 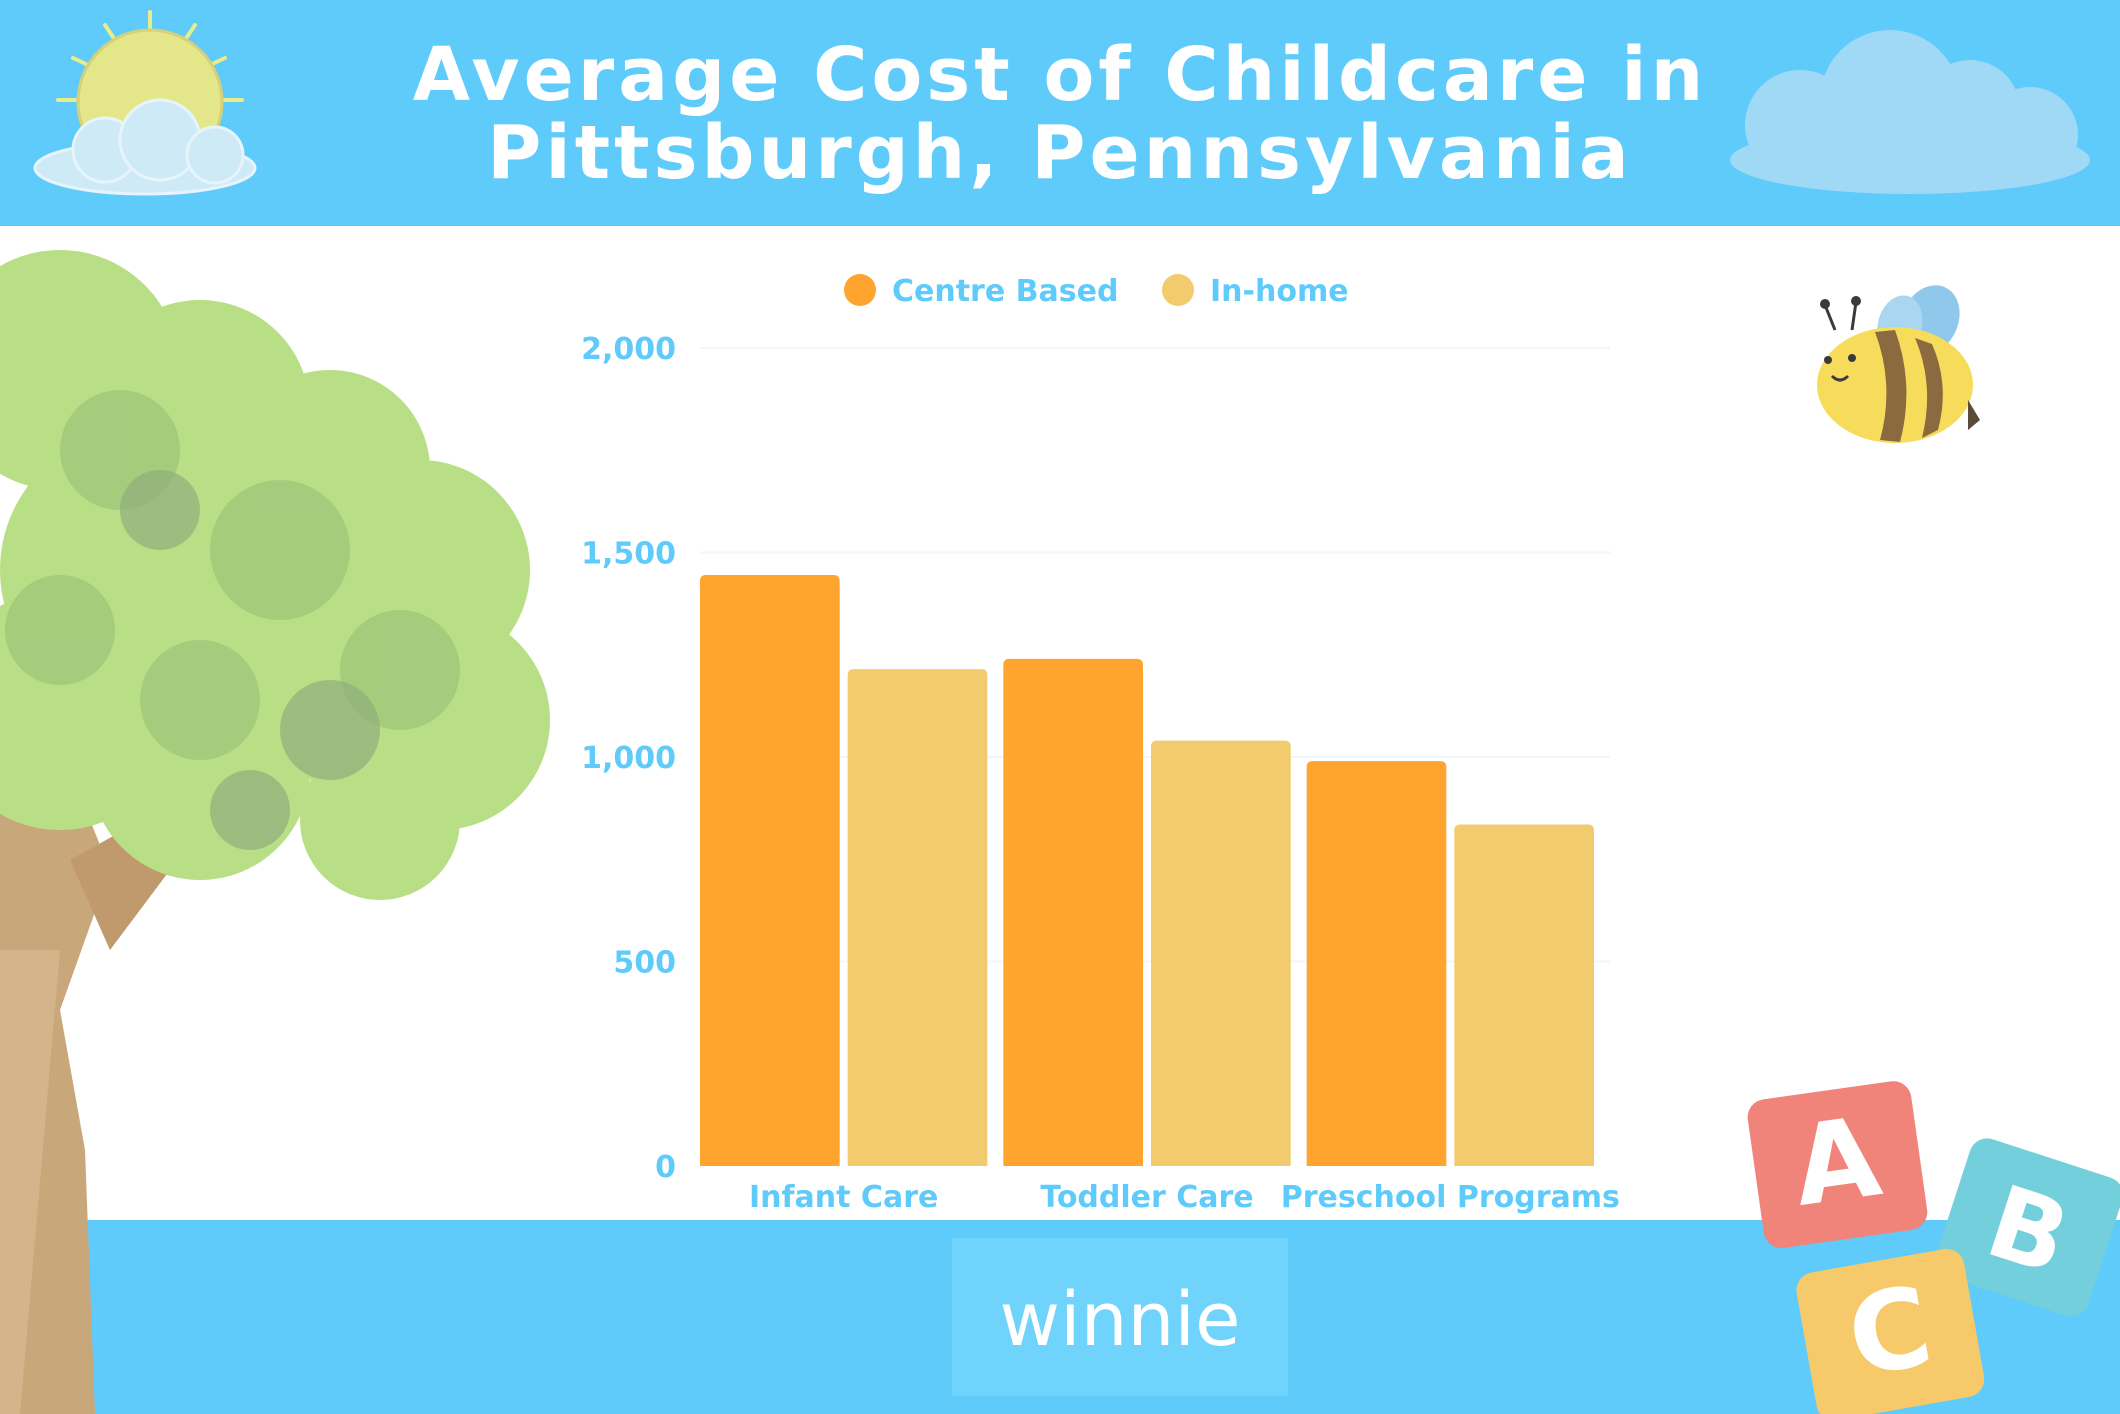 What do you see at coordinates (1073, 912) in the screenshot?
I see `bar-centre-based-toddler-care` at bounding box center [1073, 912].